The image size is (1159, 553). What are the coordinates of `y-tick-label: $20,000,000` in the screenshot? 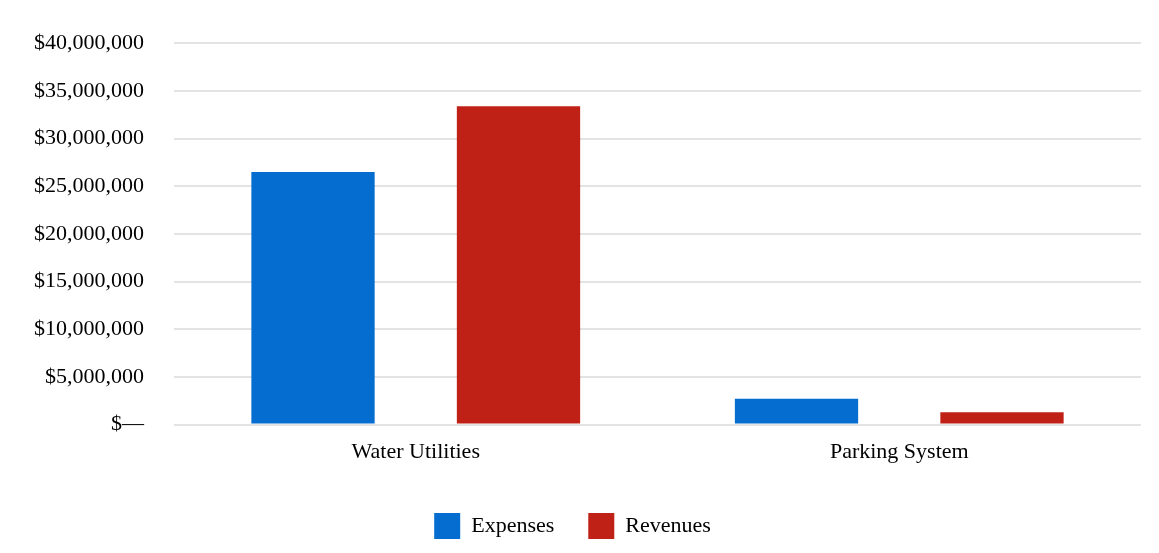 It's located at (89, 232).